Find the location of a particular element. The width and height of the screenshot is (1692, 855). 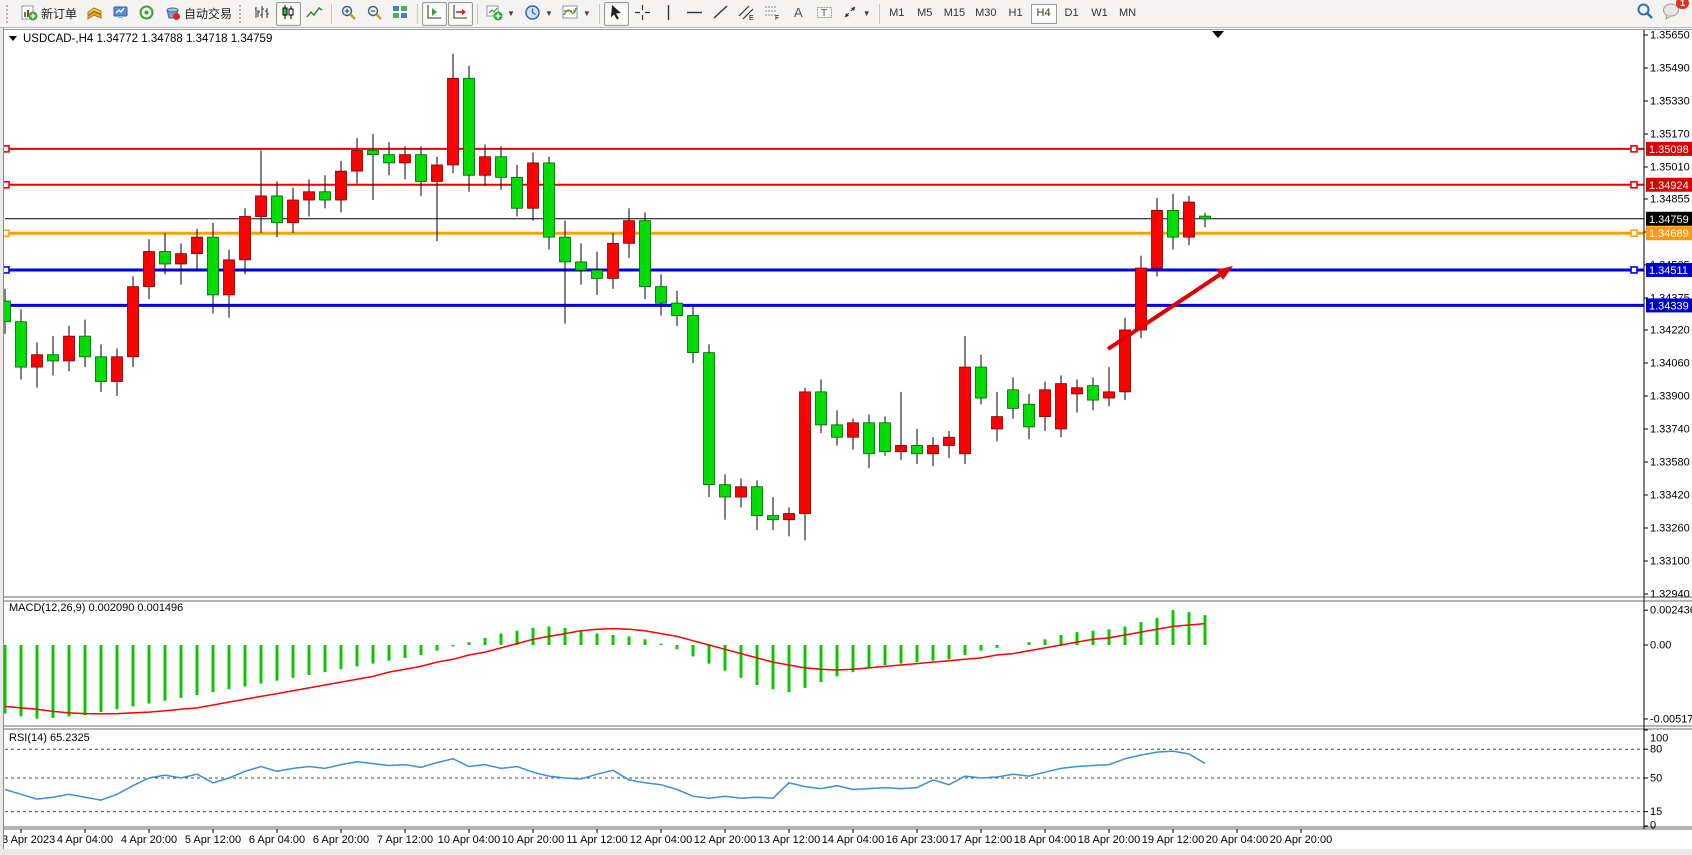

new-chart-button: ▼ is located at coordinates (500, 14).